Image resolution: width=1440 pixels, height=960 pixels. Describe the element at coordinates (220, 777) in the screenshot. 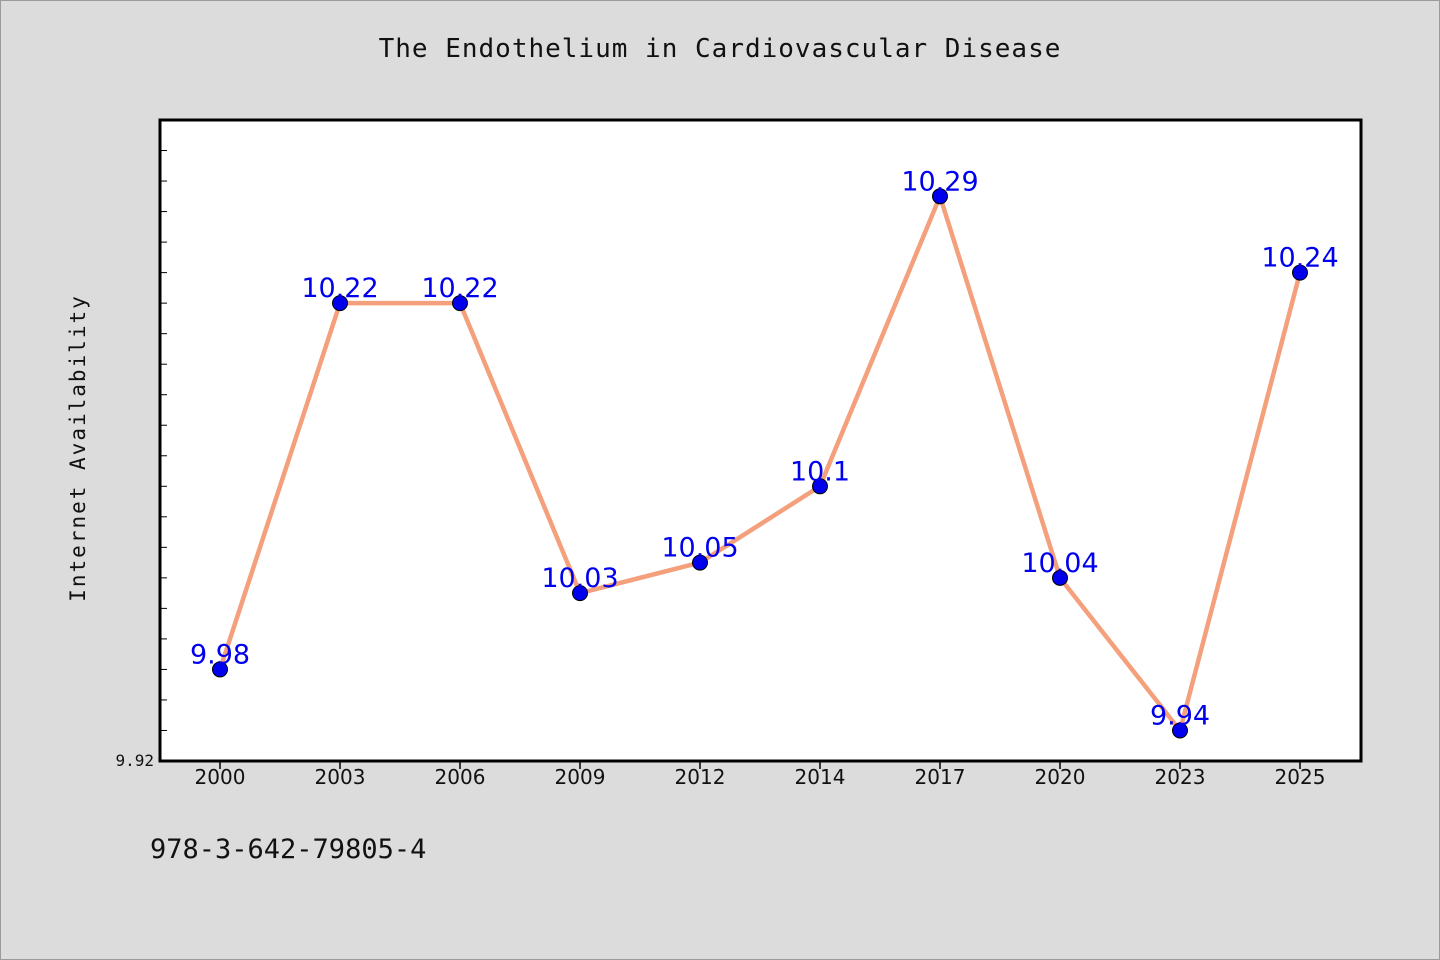

I see `x-tick-label: 2000` at that location.